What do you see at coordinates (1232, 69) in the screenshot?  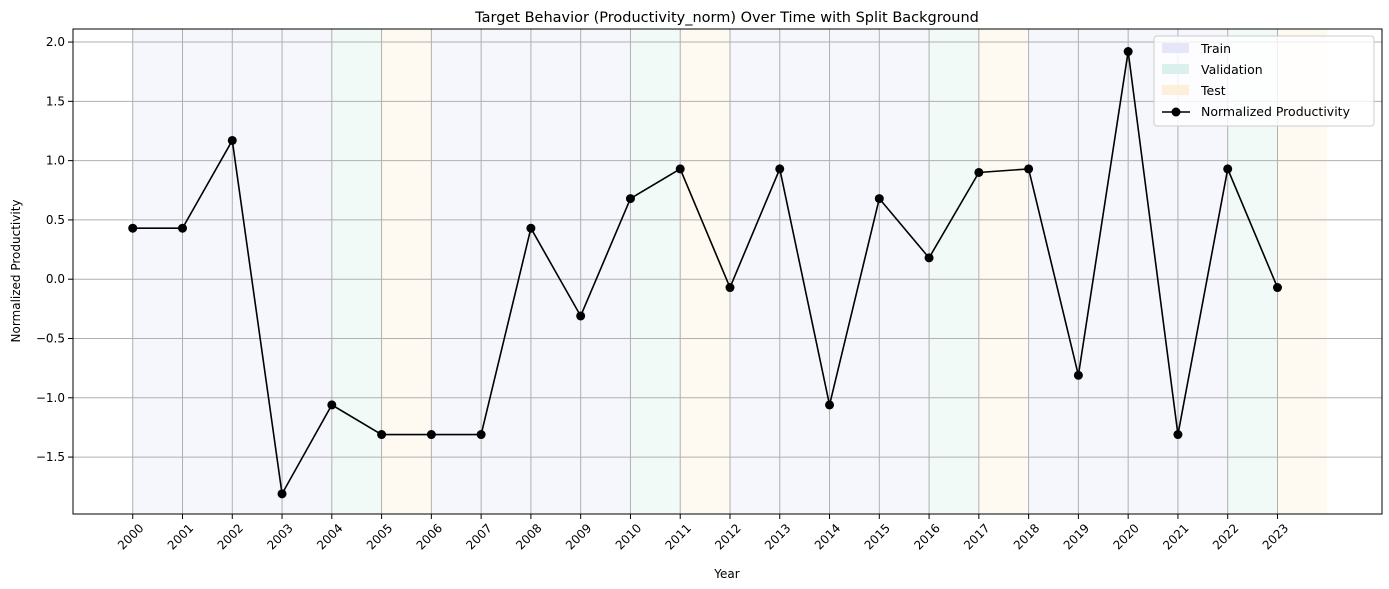 I see `legend-label-validation: Validation` at bounding box center [1232, 69].